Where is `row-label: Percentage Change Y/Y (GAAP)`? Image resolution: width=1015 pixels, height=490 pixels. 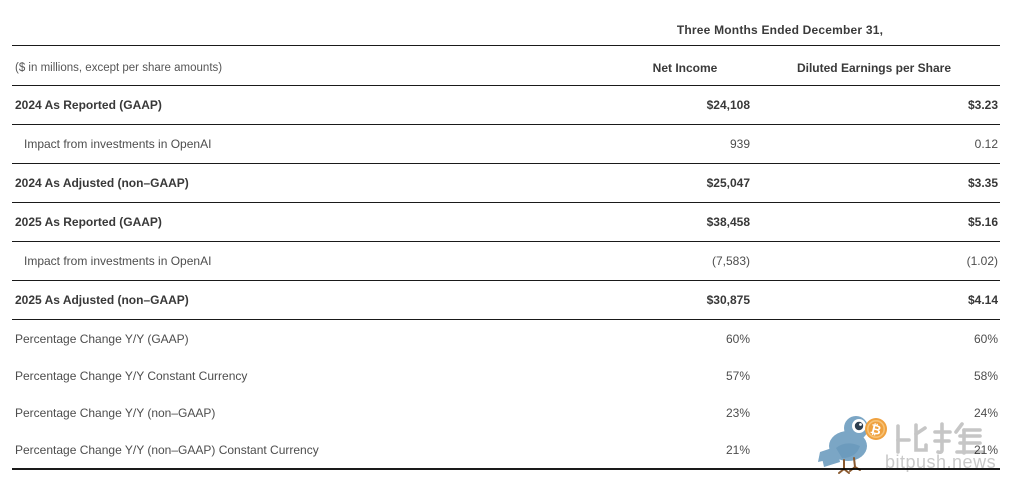 row-label: Percentage Change Y/Y (GAAP) is located at coordinates (102, 338).